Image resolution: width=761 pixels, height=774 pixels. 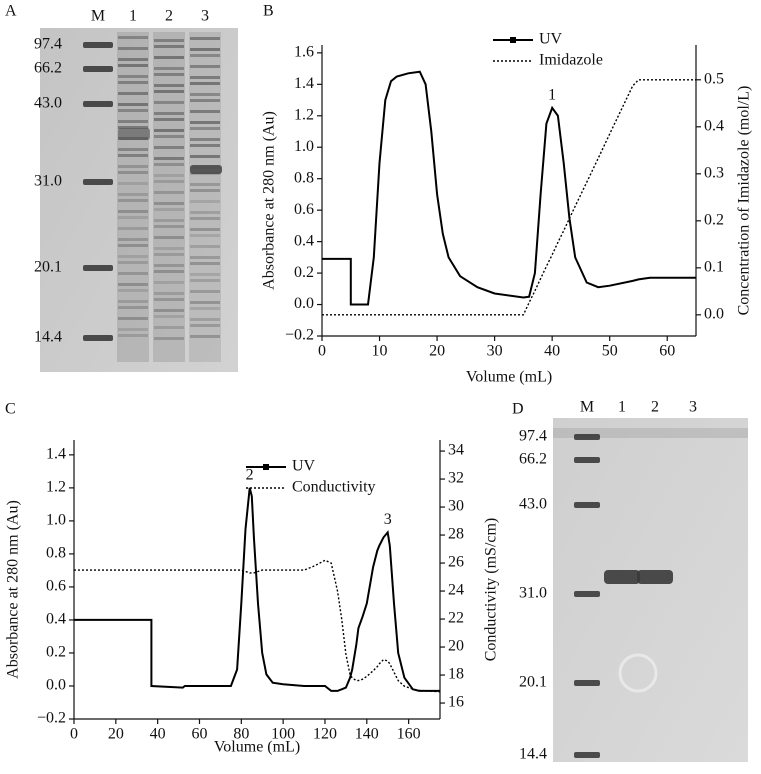 What do you see at coordinates (380, 351) in the screenshot?
I see `x-tick-label: 10` at bounding box center [380, 351].